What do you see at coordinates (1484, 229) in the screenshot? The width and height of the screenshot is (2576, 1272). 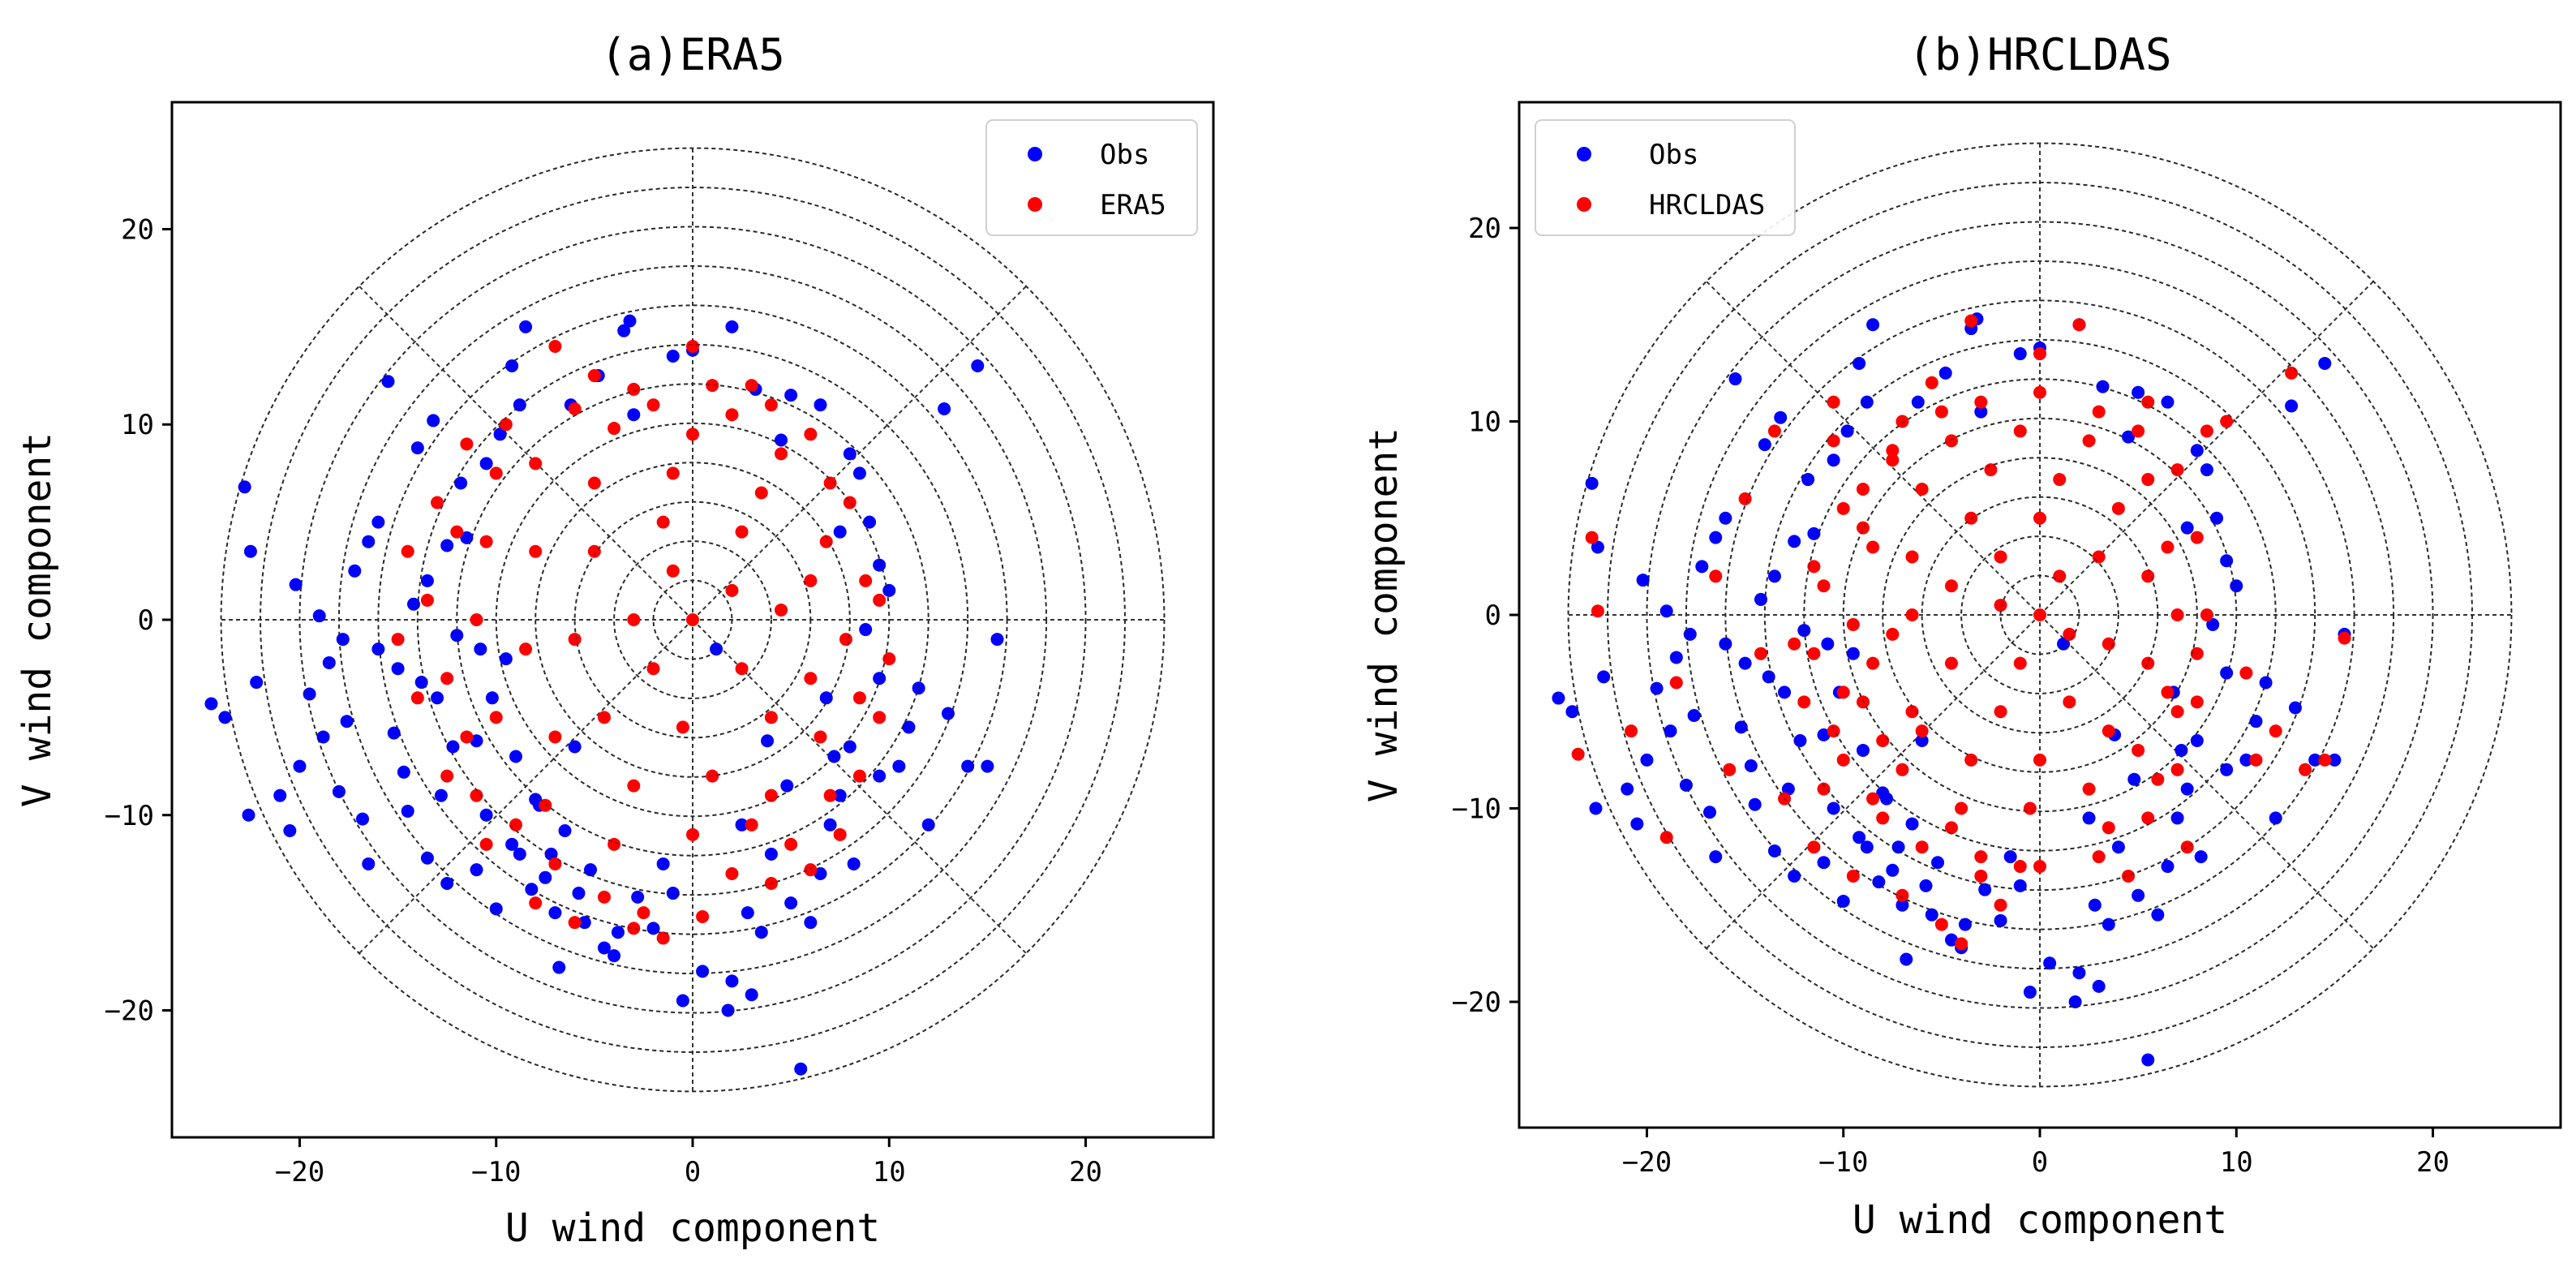 I see `y-tick-label: 20` at bounding box center [1484, 229].